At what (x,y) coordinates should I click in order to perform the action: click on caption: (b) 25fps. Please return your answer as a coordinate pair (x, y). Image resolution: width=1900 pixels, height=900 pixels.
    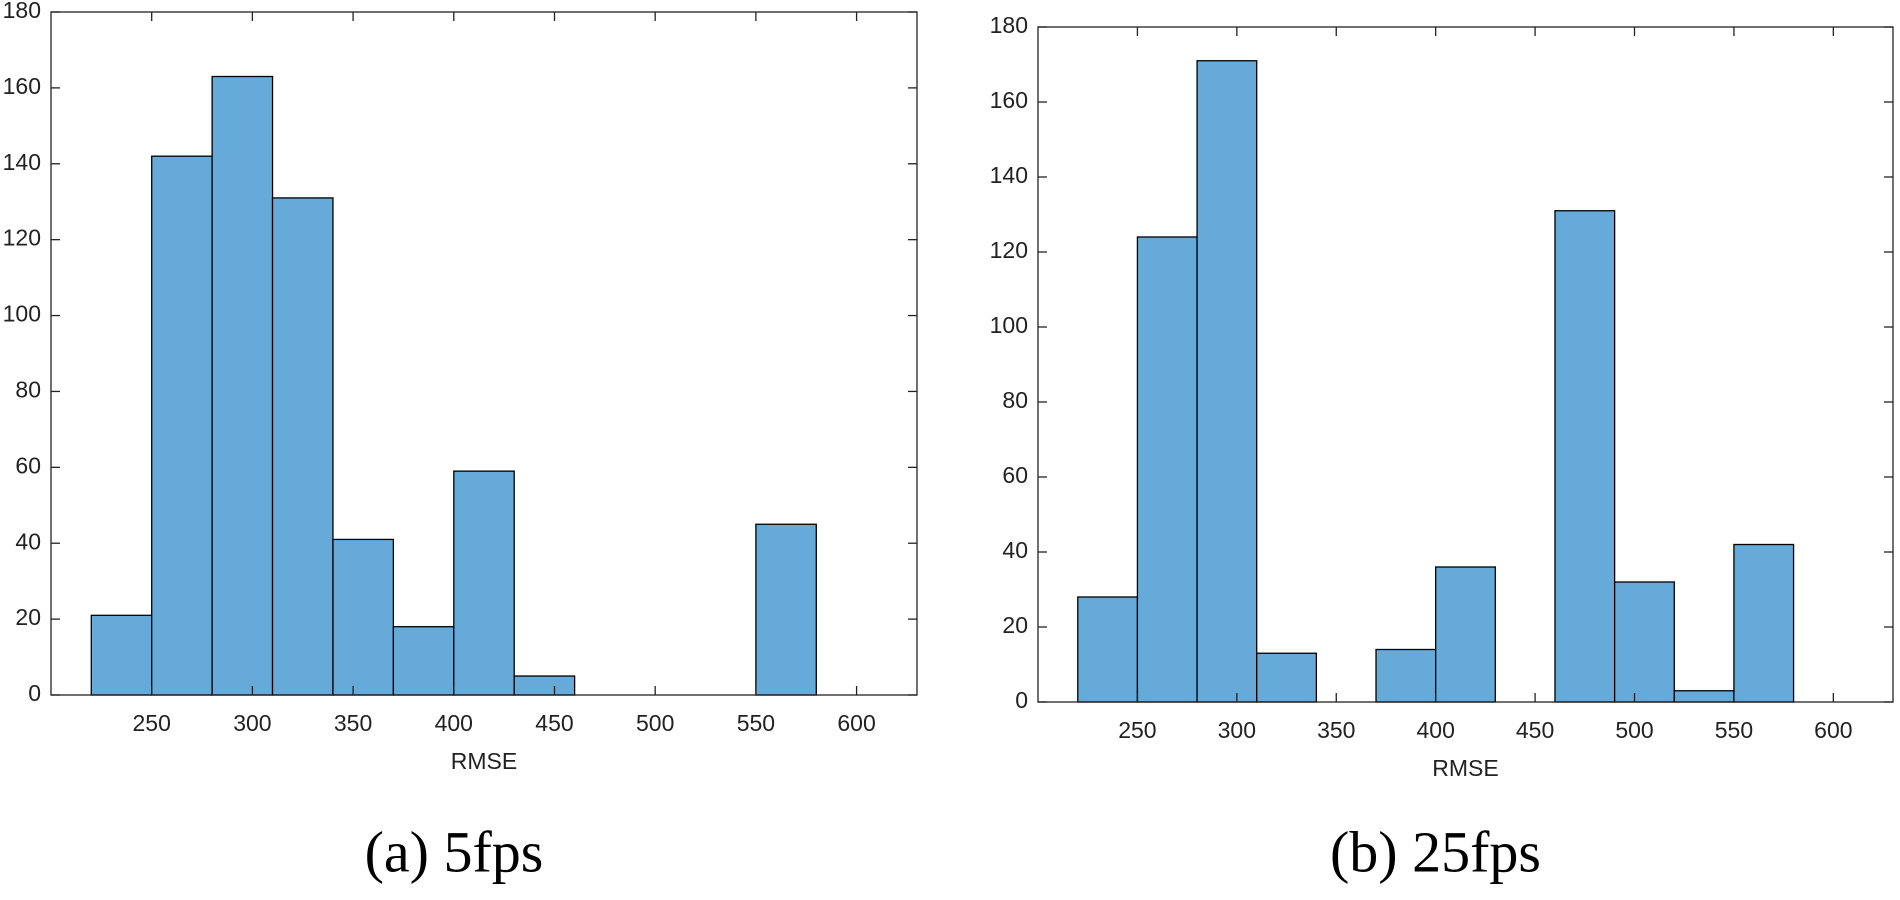
    Looking at the image, I should click on (1435, 851).